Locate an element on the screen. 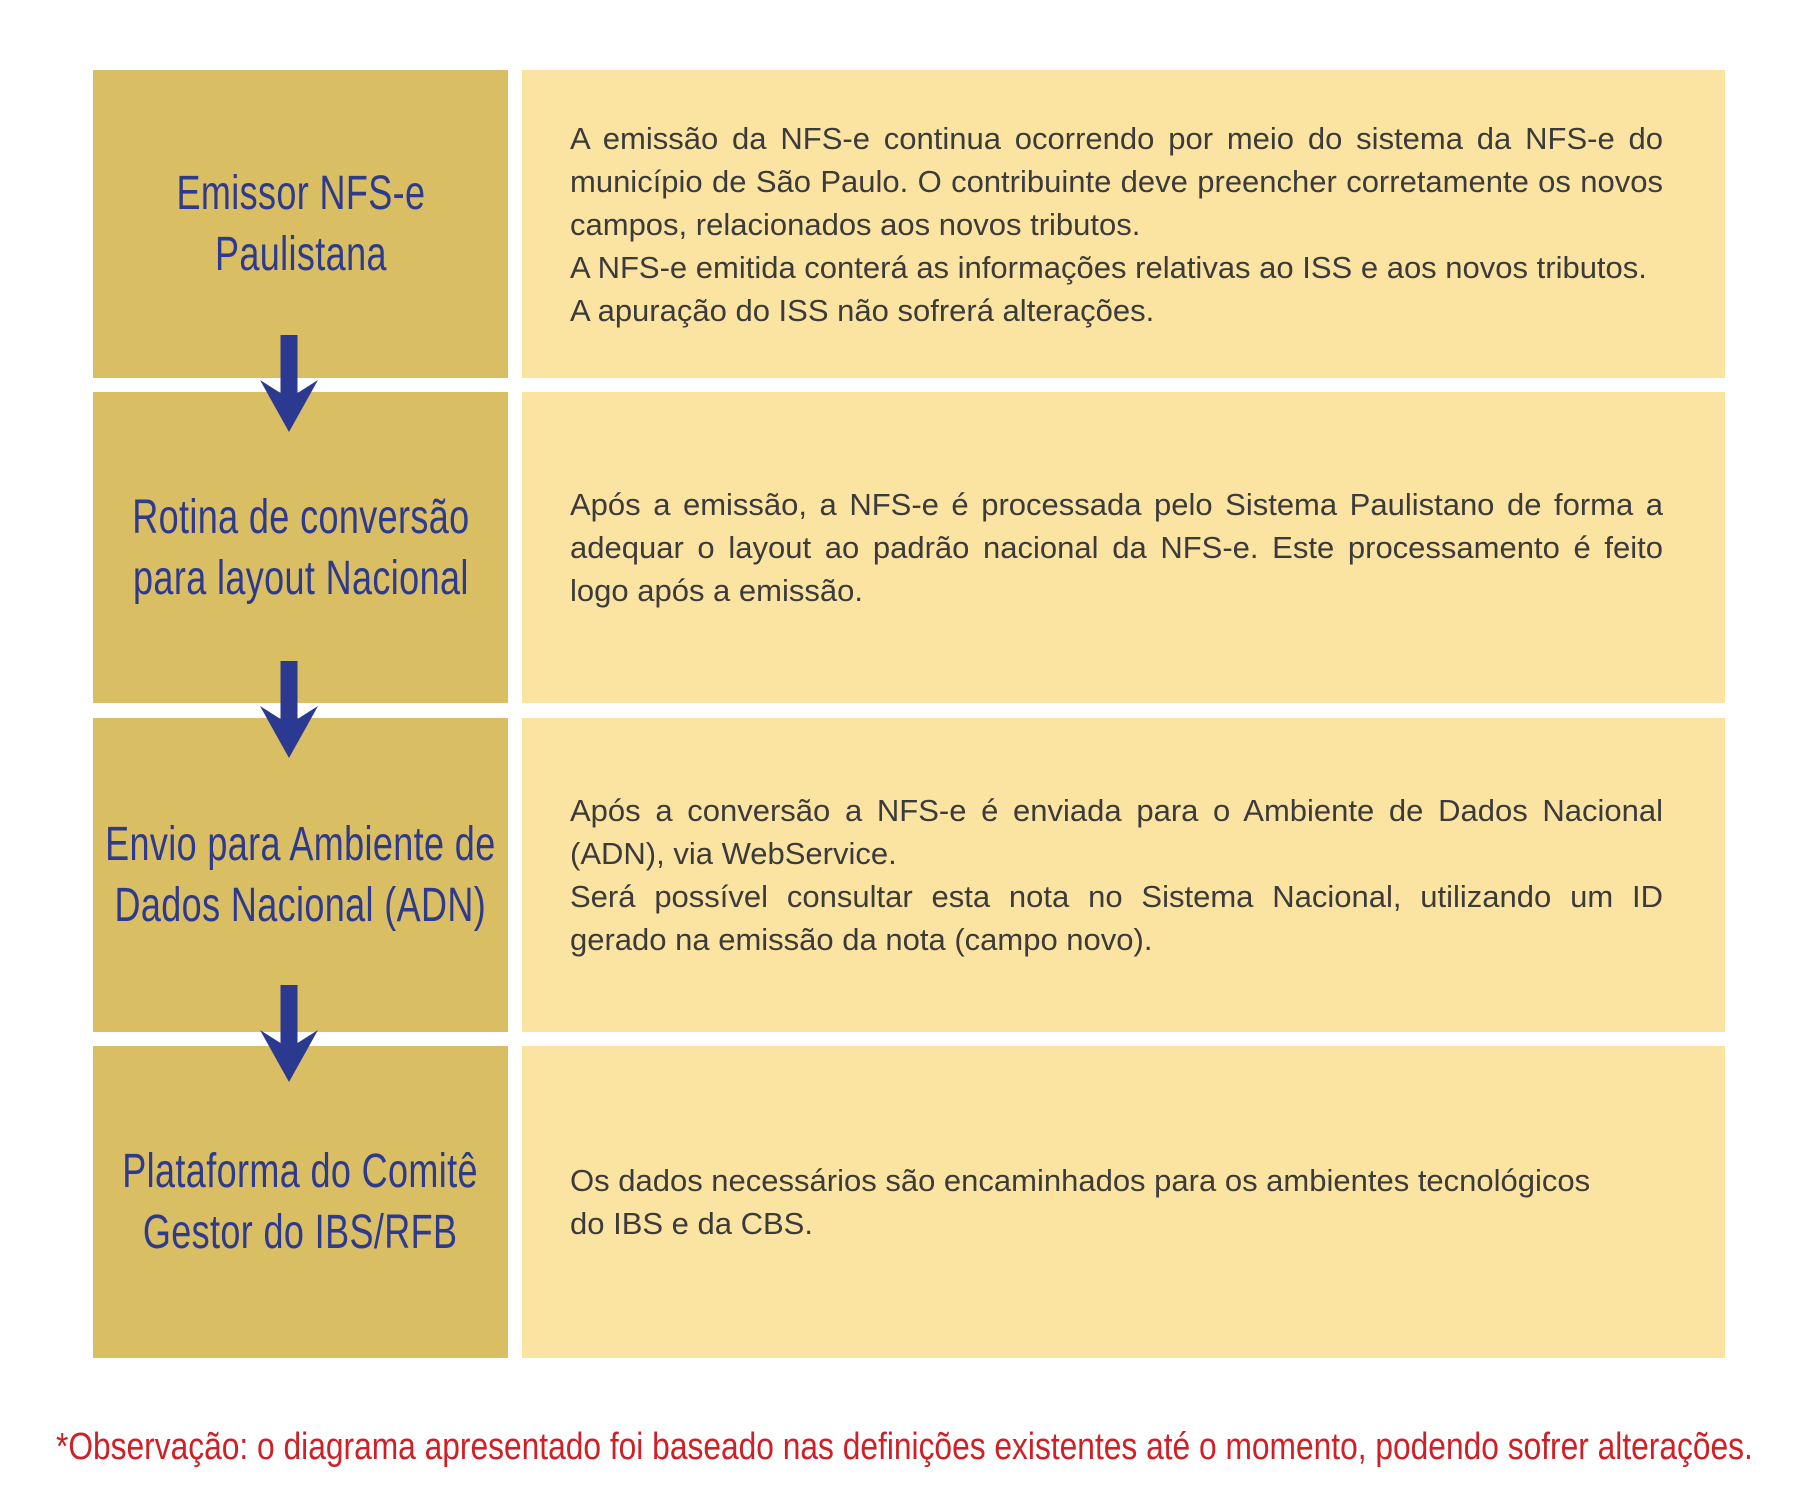  stage-title-plataforma: Plataforma do Comitê Gestor do IBS/RFB is located at coordinates (300, 1202).